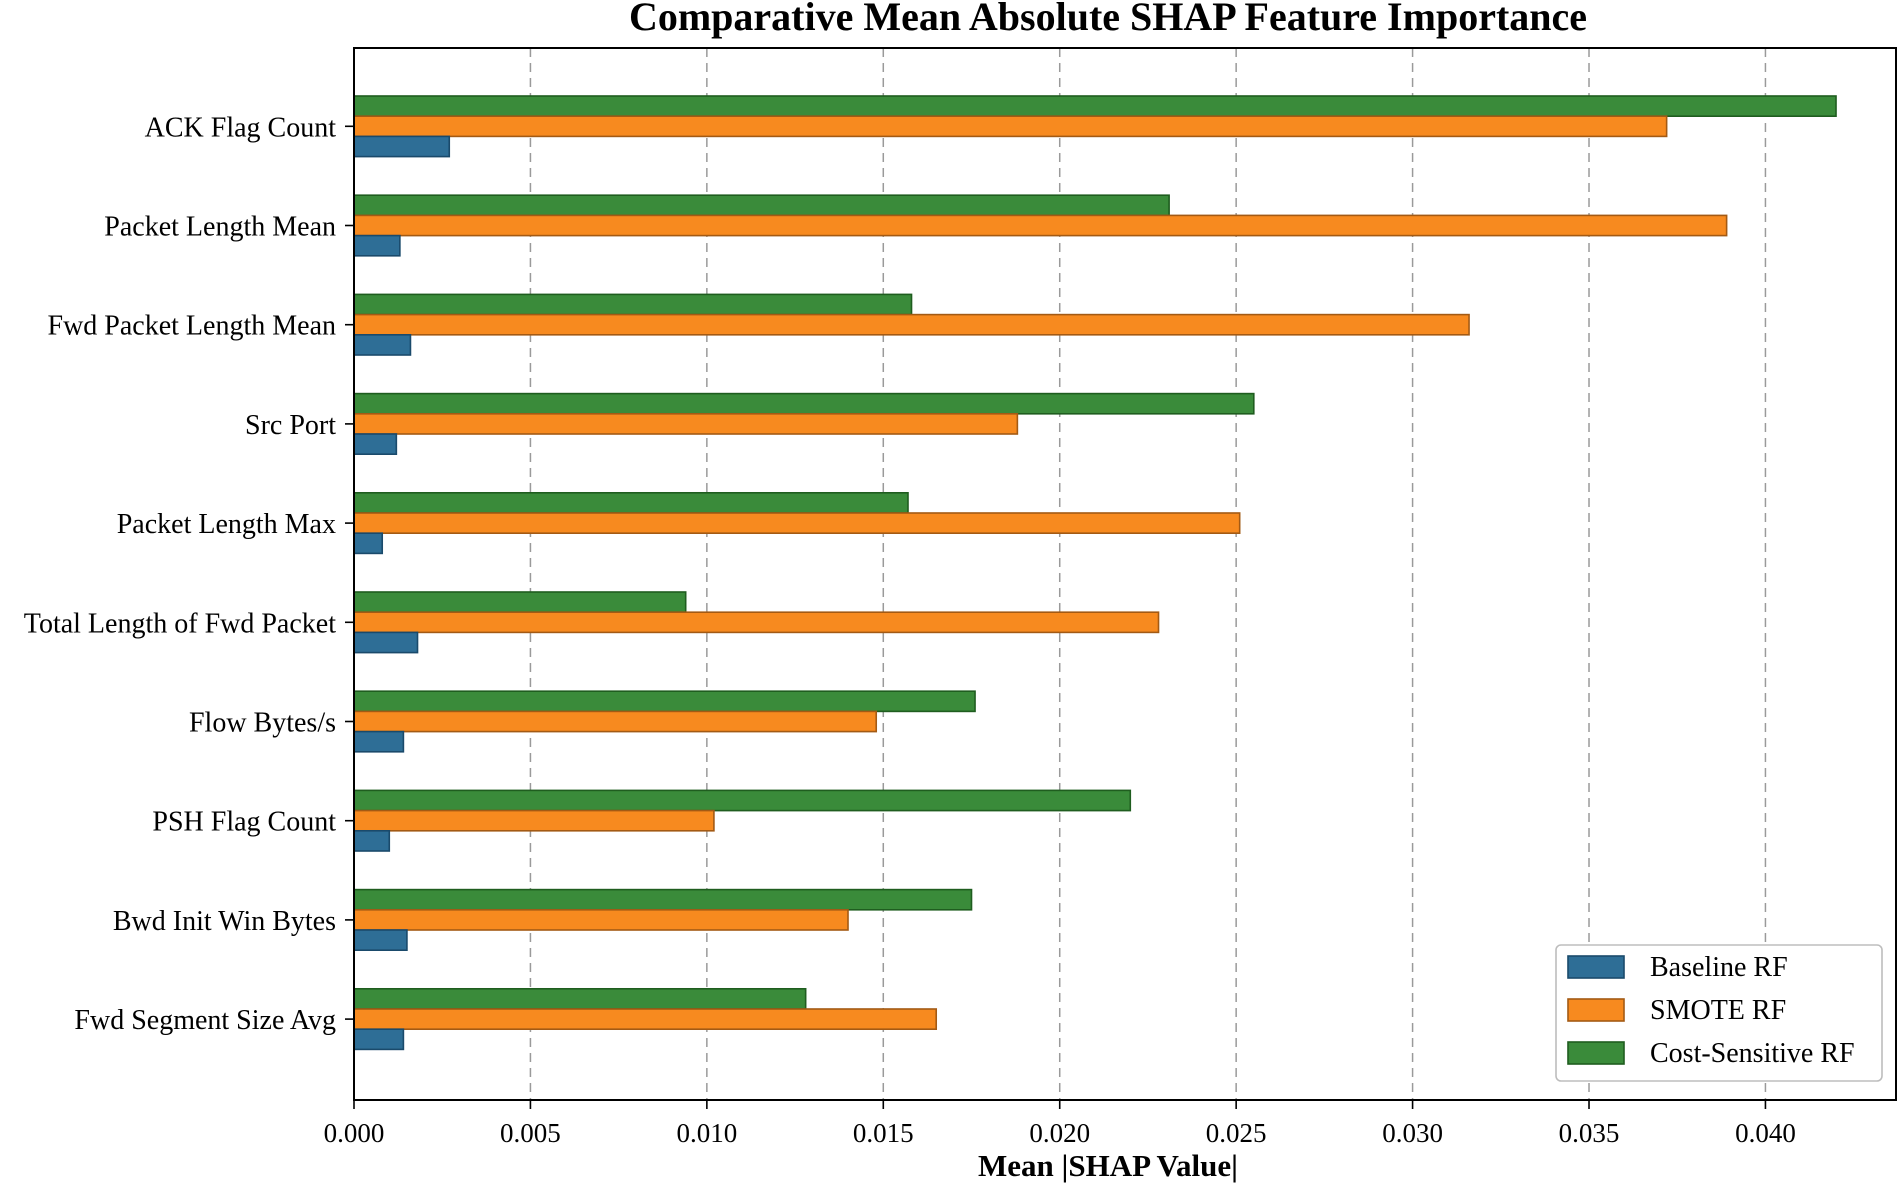 This screenshot has width=1900, height=1187. What do you see at coordinates (224, 921) in the screenshot?
I see `y-category-label: Bwd Init Win Bytes` at bounding box center [224, 921].